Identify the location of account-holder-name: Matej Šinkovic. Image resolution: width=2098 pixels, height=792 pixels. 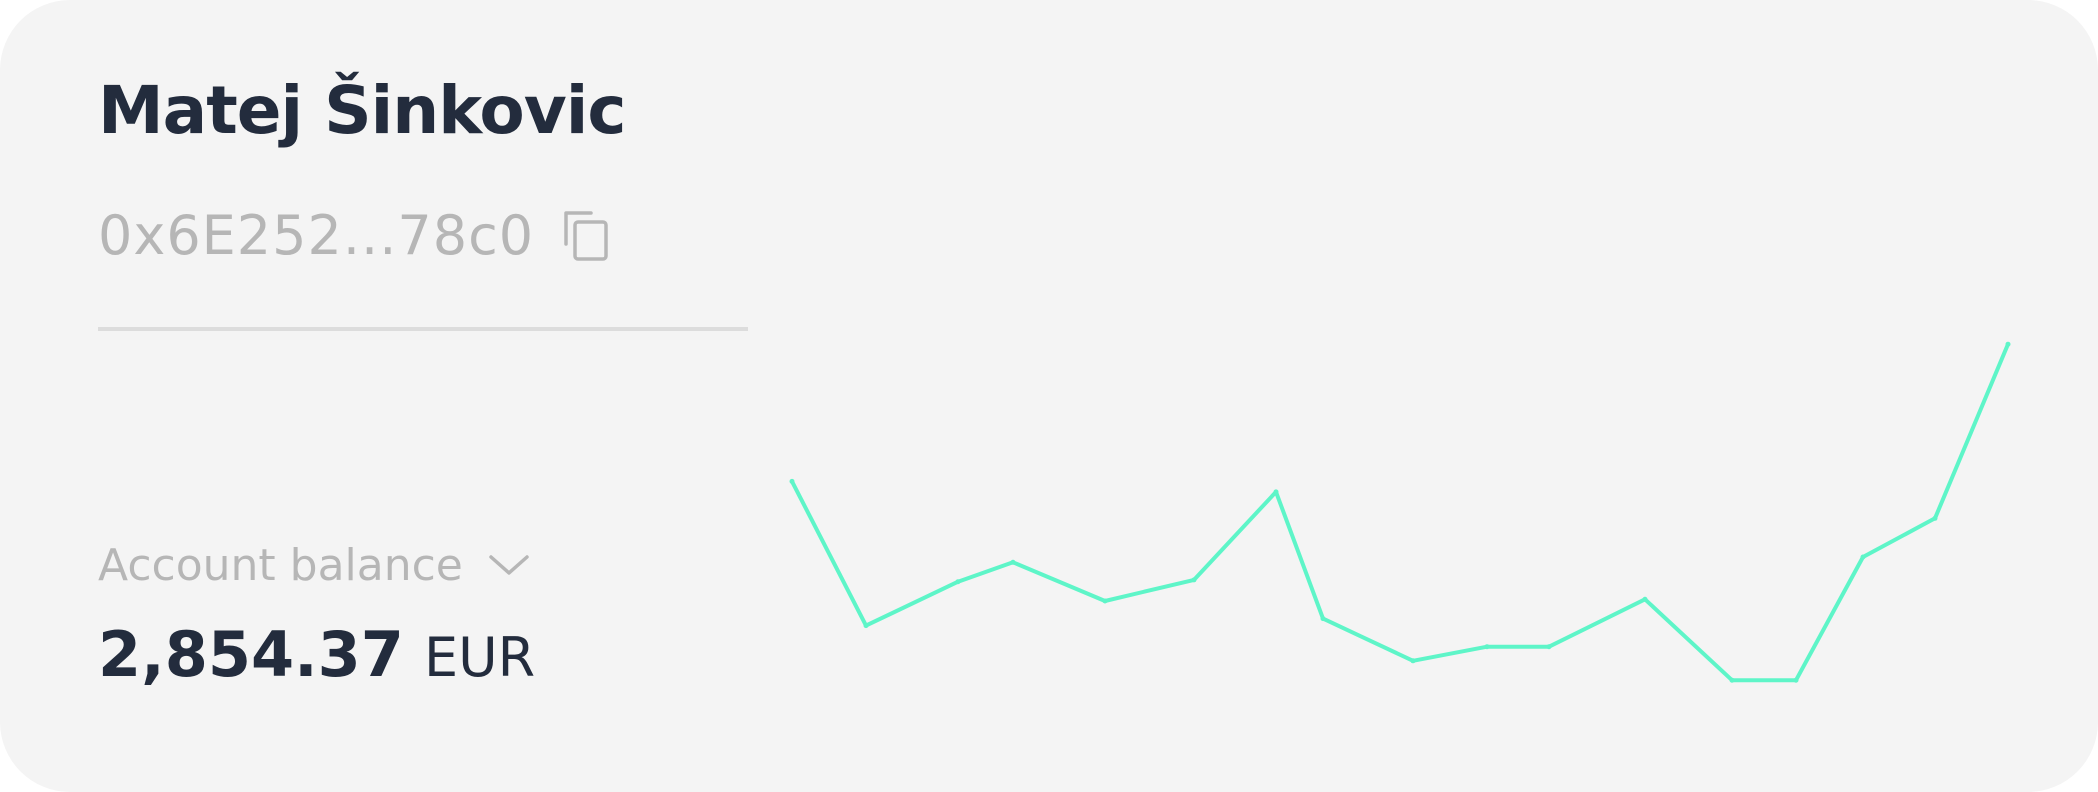
(362, 110).